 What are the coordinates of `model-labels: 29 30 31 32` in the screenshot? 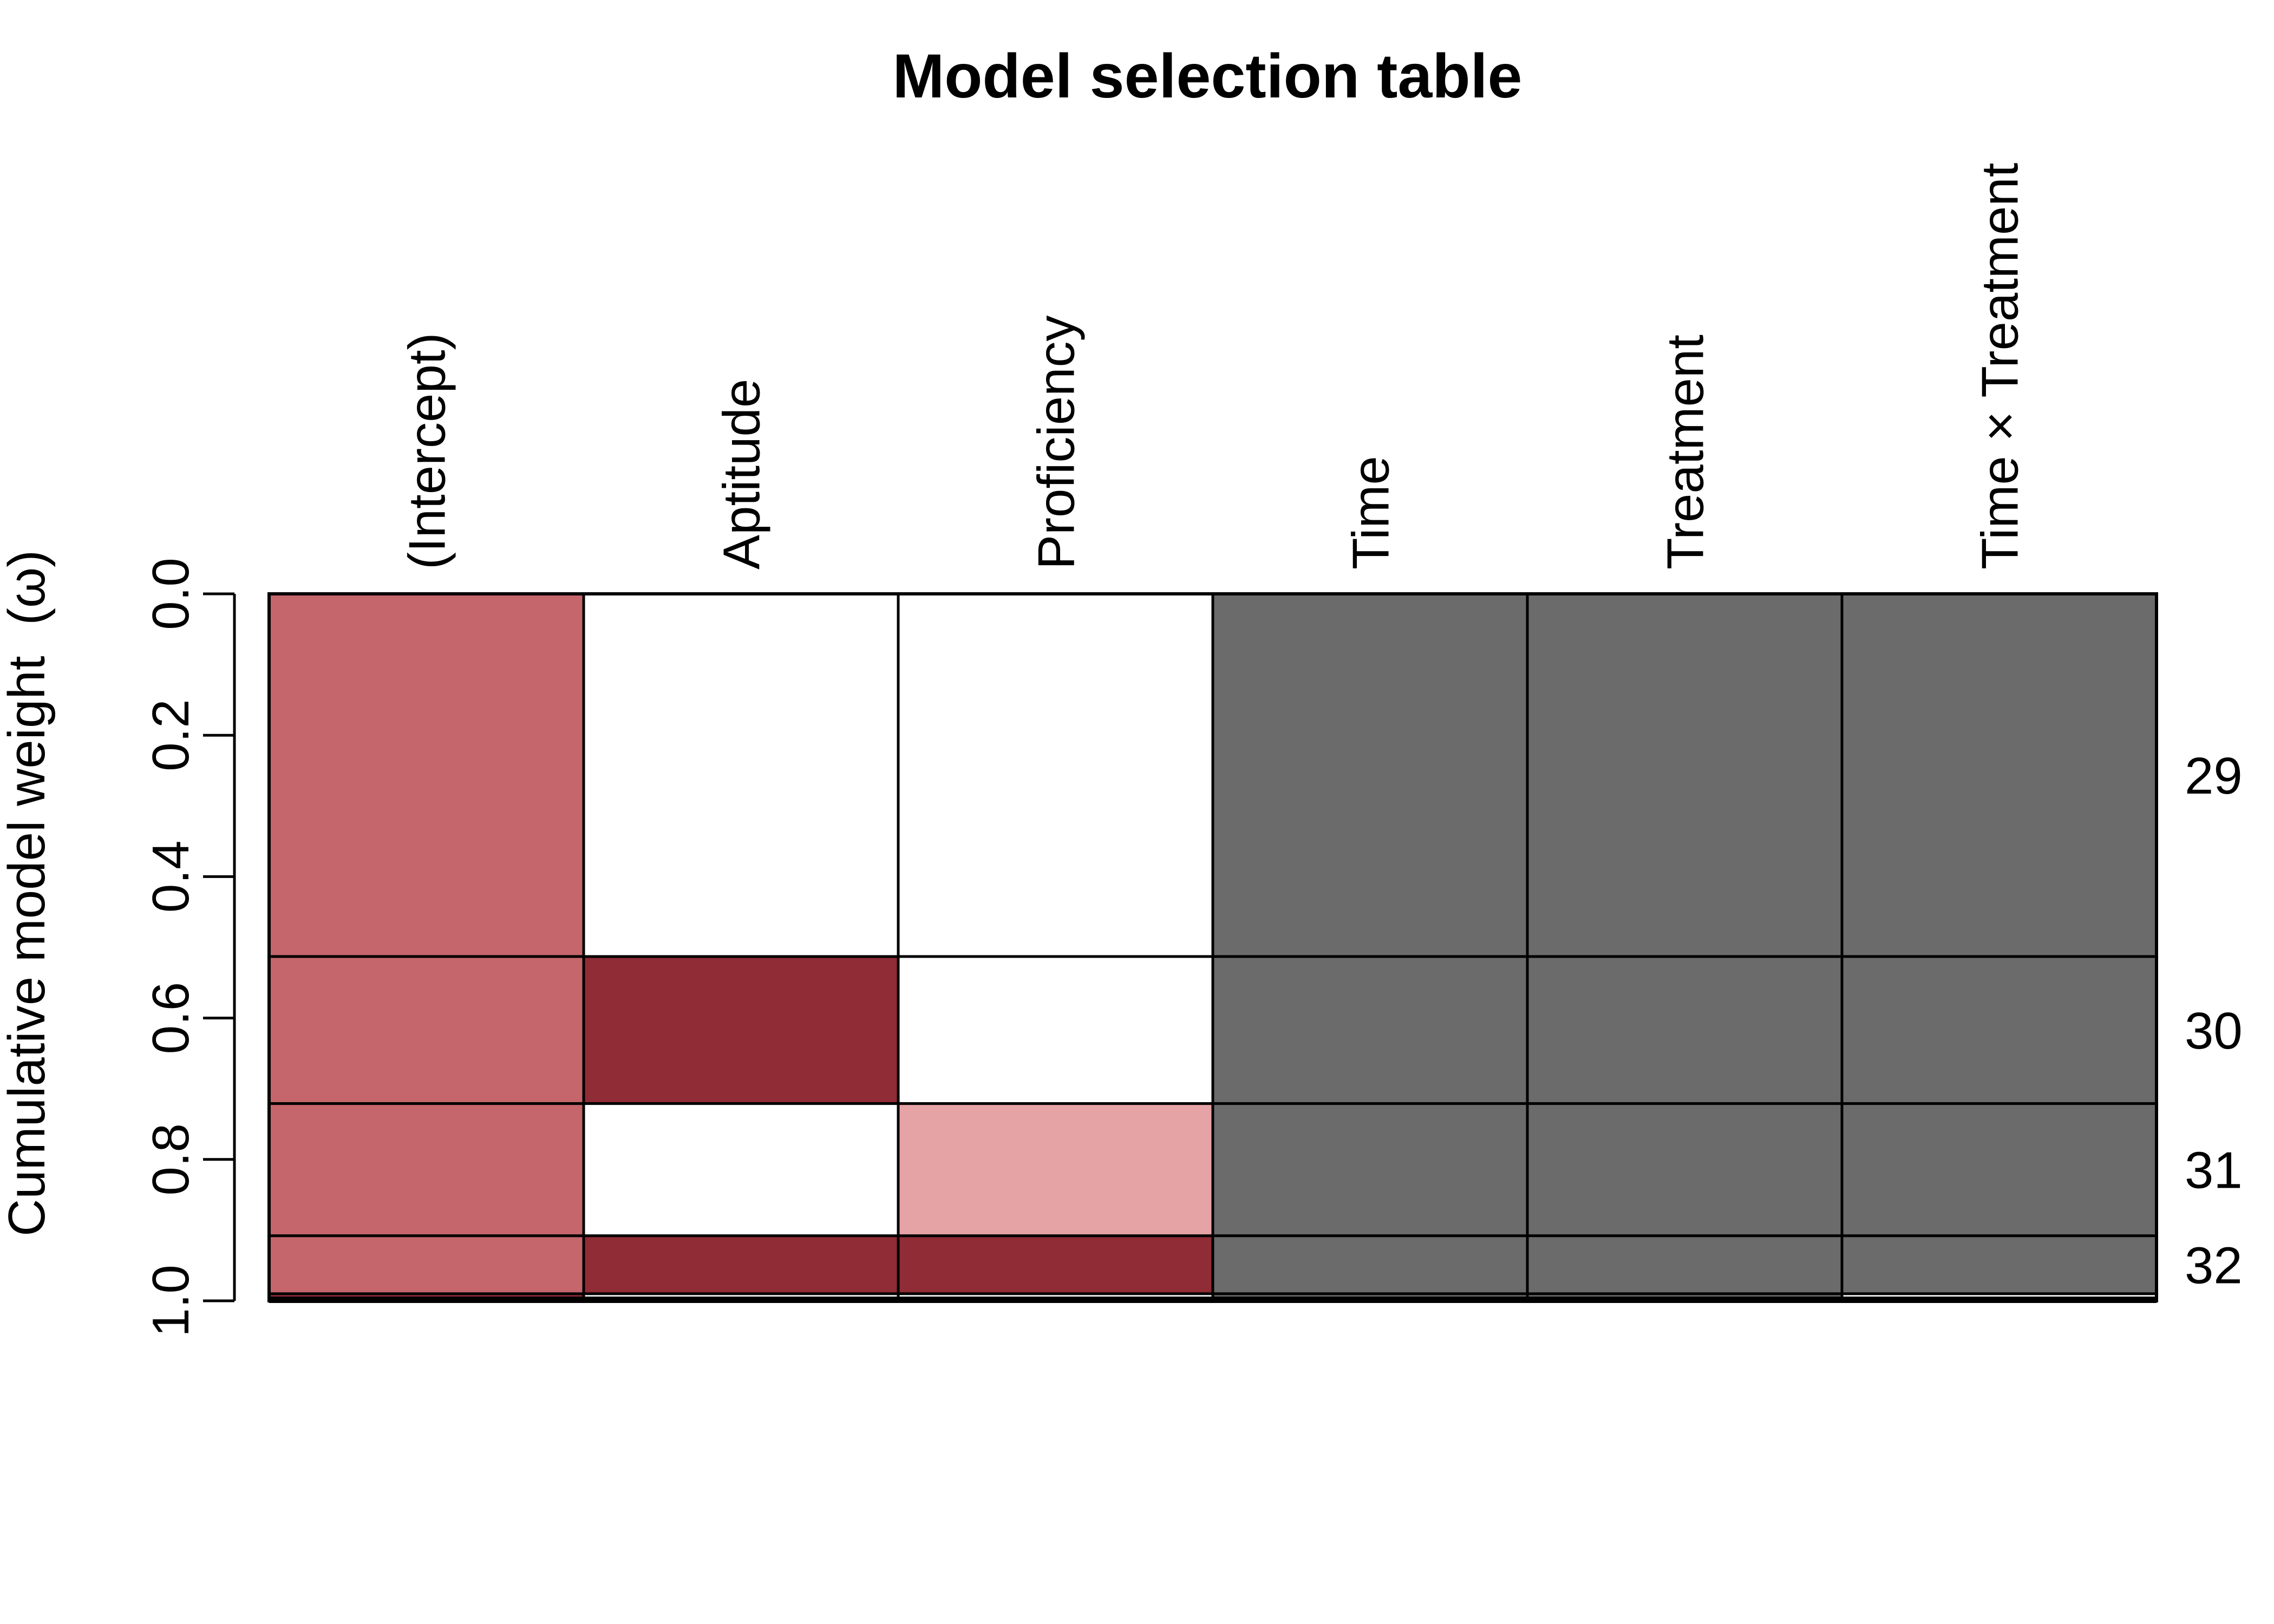 It's located at (2214, 1020).